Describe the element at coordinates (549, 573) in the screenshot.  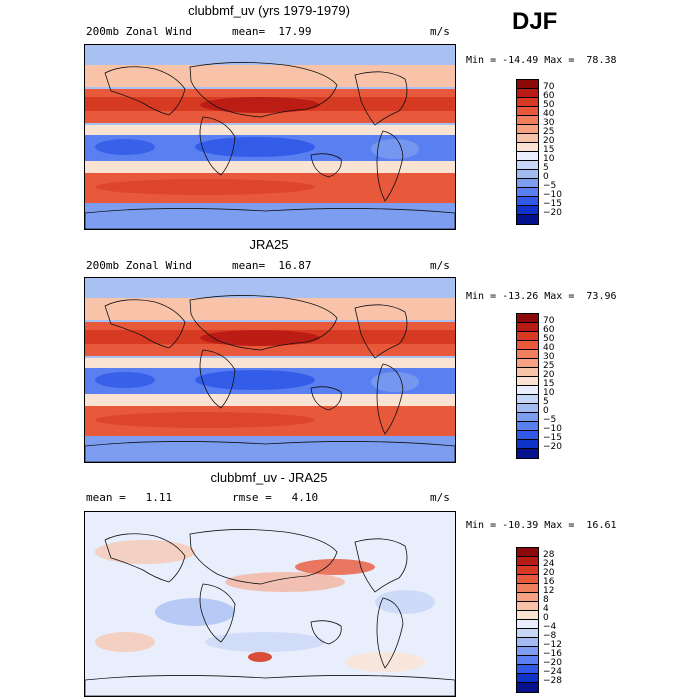
I see `colorbar-tick-label: 20` at that location.